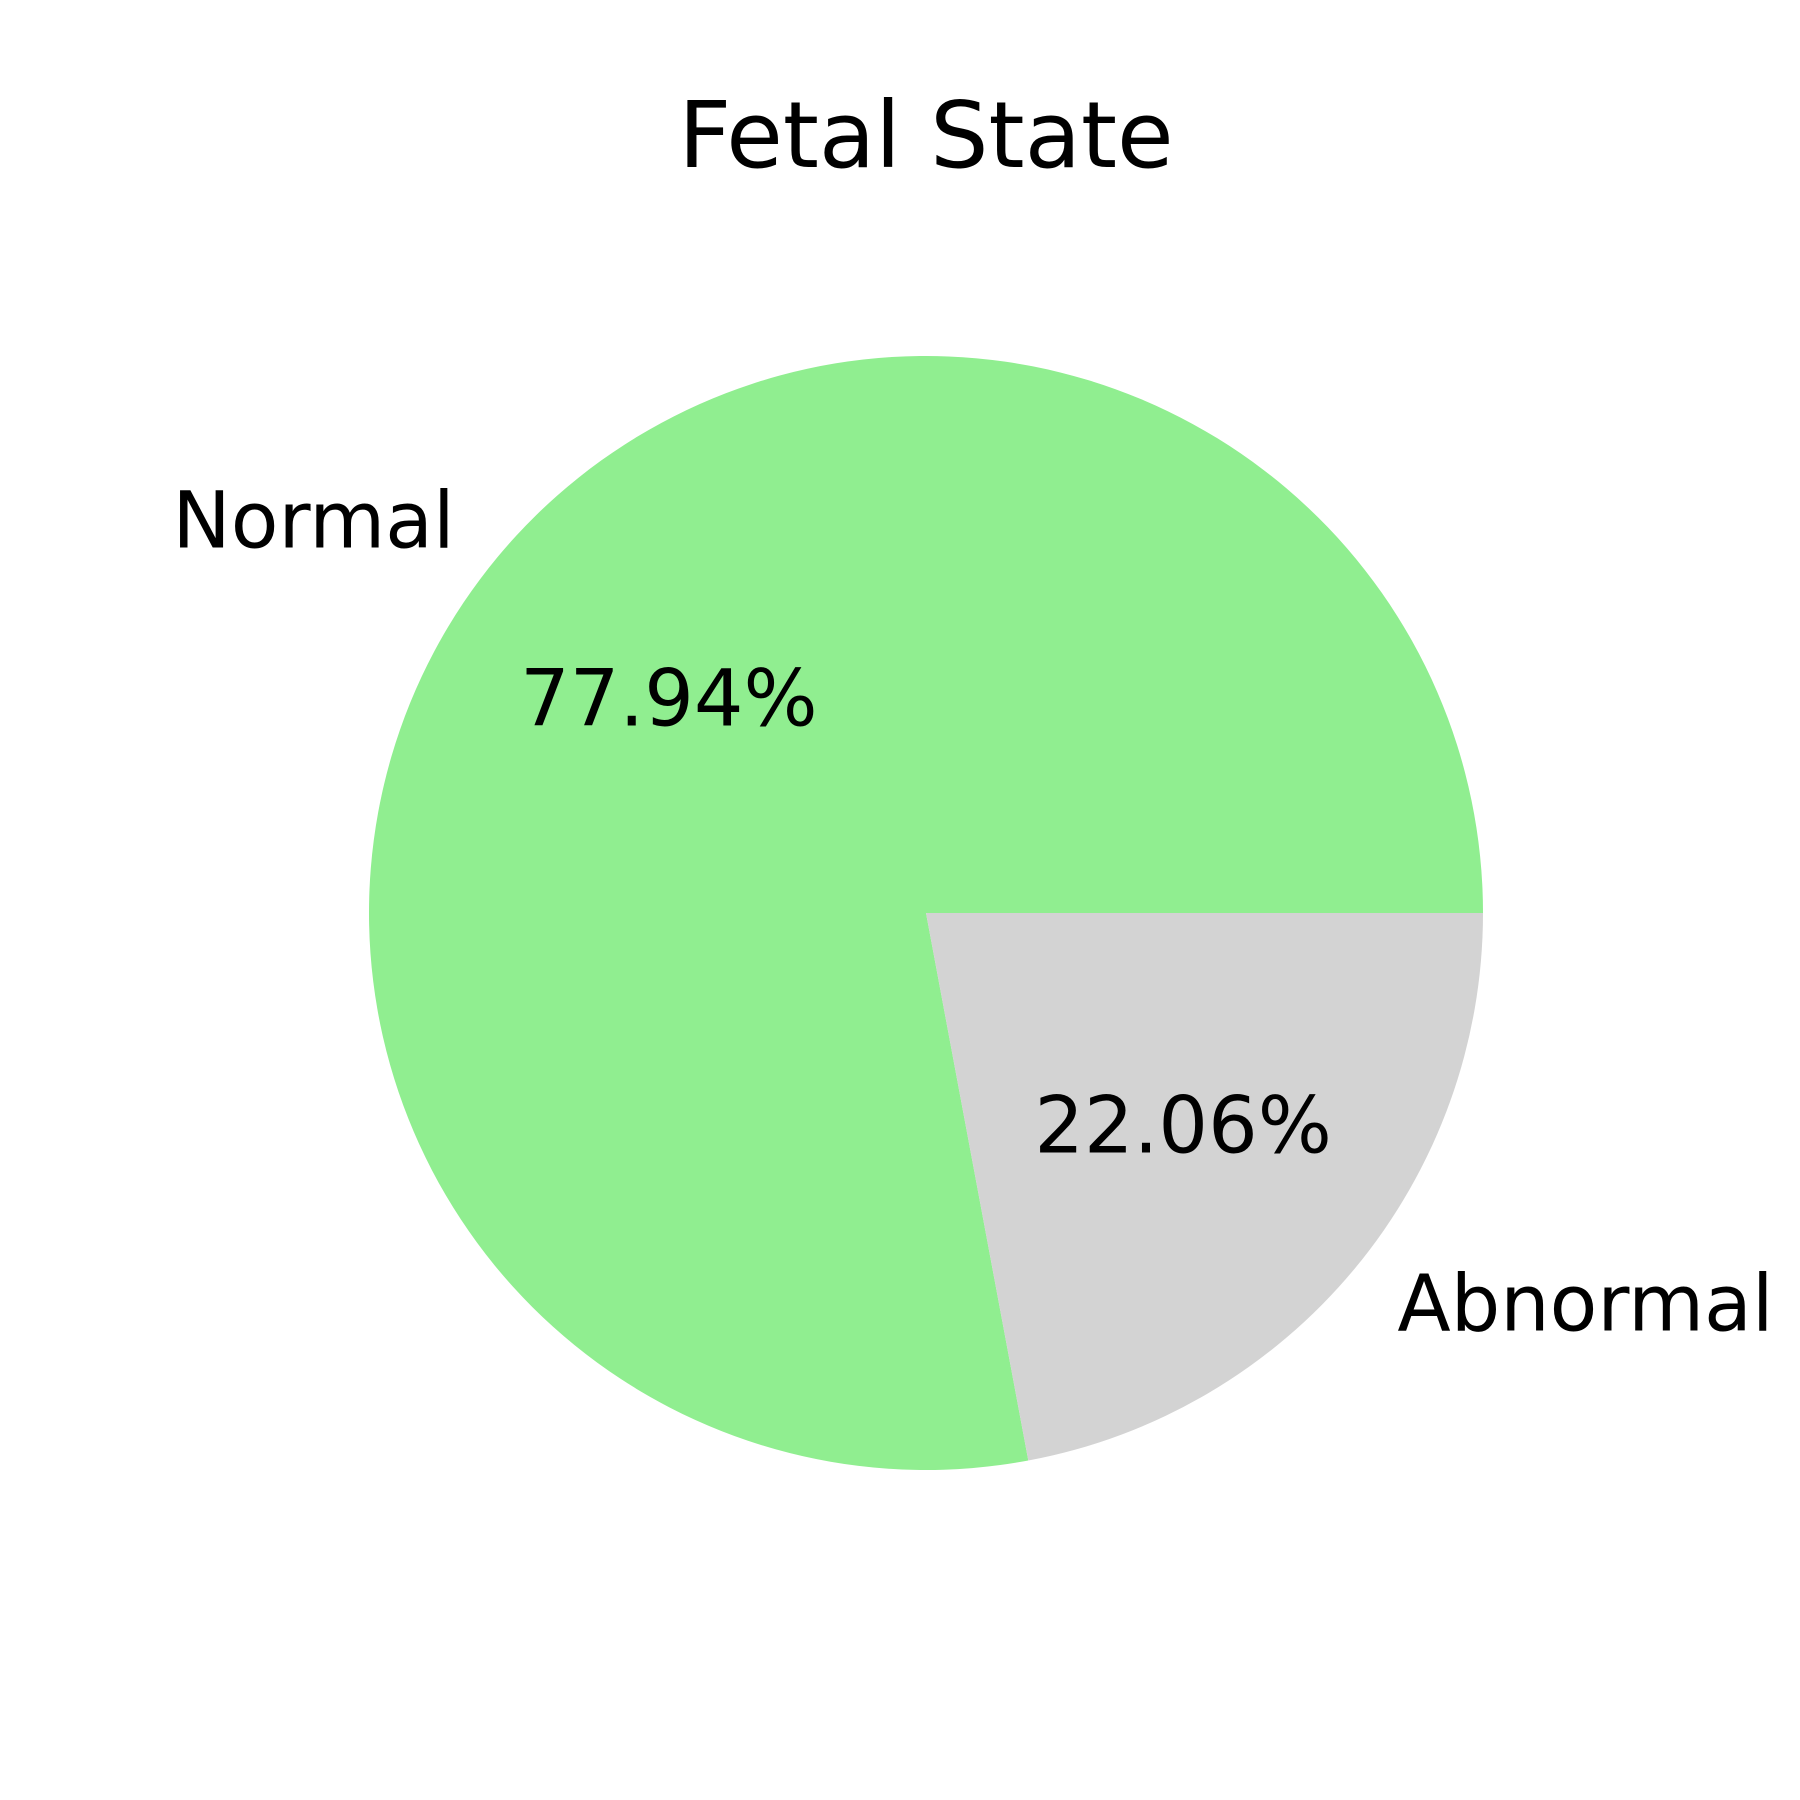  What do you see at coordinates (1204, 1187) in the screenshot?
I see `pie-slice-abnormal` at bounding box center [1204, 1187].